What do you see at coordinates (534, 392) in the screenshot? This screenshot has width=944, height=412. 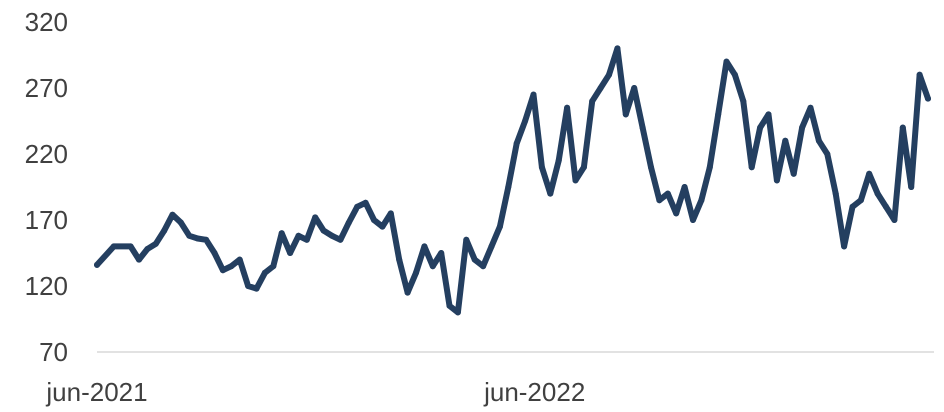 I see `x-tick-label: jun-2022` at bounding box center [534, 392].